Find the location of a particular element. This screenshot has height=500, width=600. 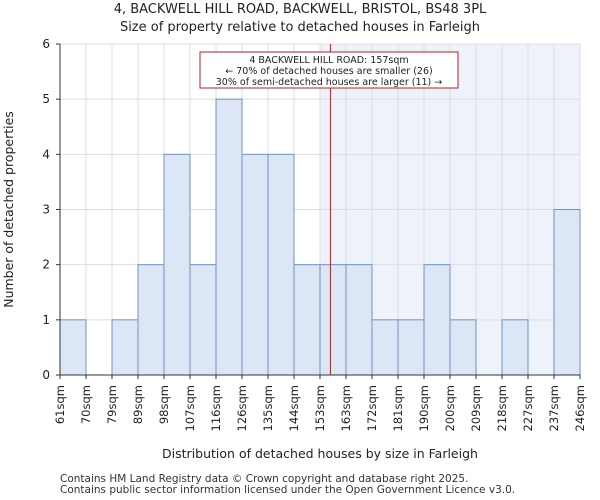

x-tick-label: 98sqm is located at coordinates (164, 404).